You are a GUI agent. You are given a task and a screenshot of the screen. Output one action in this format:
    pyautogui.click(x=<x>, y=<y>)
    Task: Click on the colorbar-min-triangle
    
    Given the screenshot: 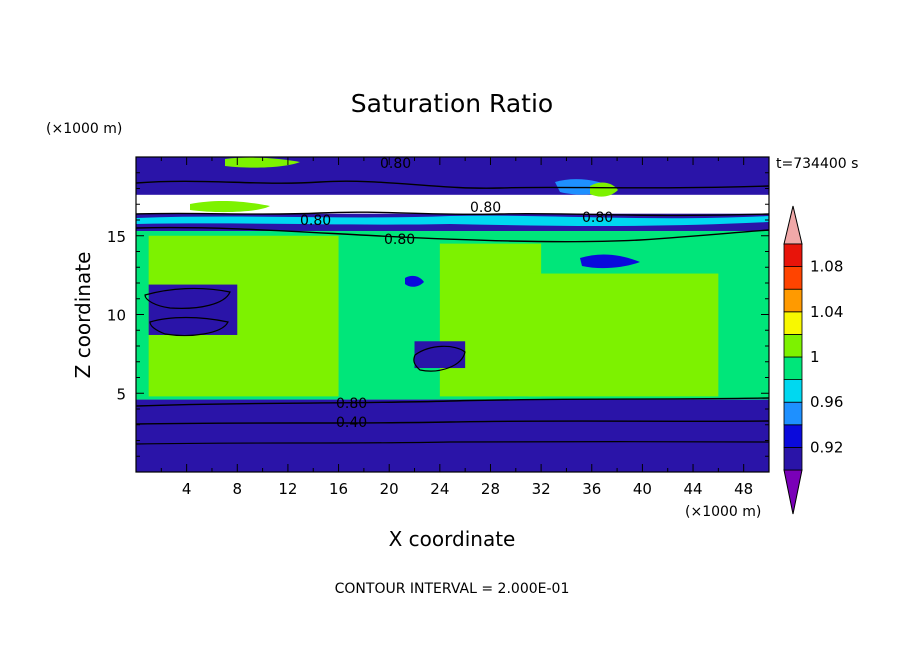 What is the action you would take?
    pyautogui.click(x=793, y=492)
    